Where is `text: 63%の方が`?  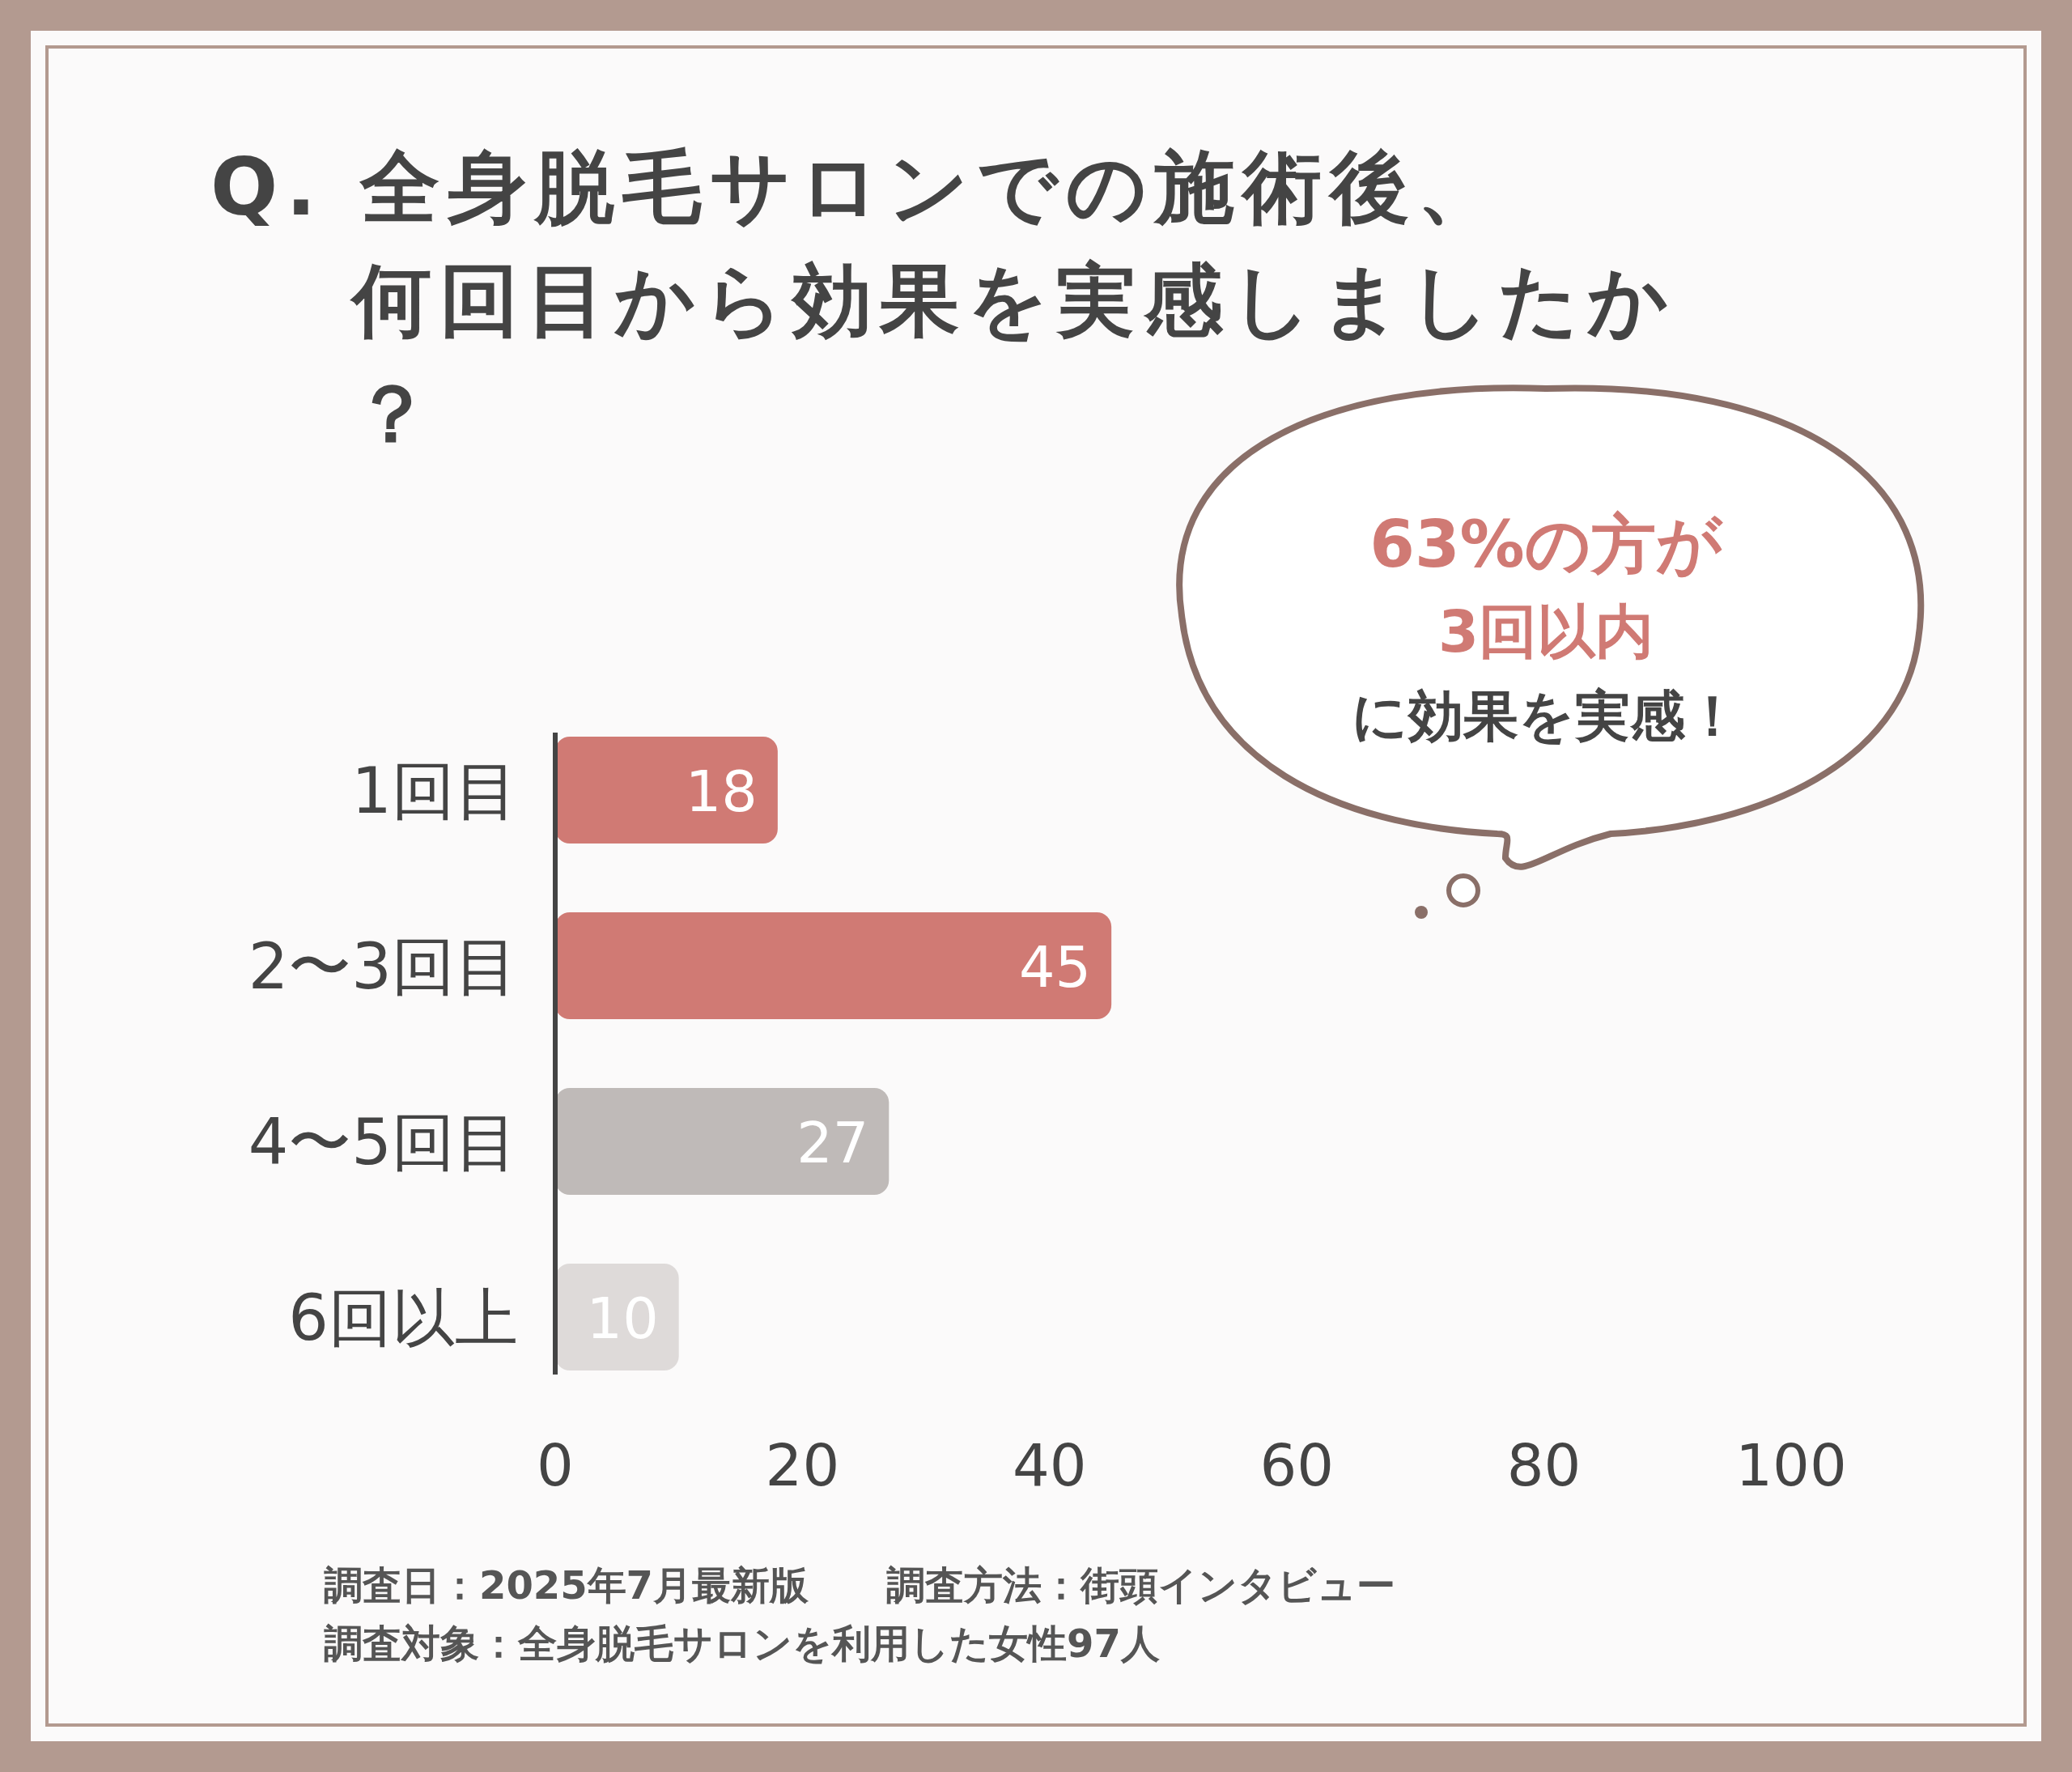 text: 63%の方が is located at coordinates (1546, 545).